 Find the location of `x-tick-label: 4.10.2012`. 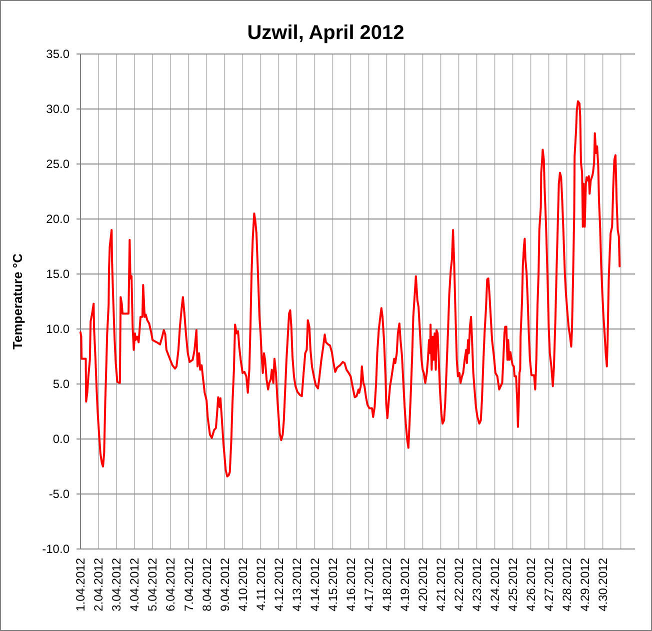

x-tick-label: 4.10.2012 is located at coordinates (243, 585).